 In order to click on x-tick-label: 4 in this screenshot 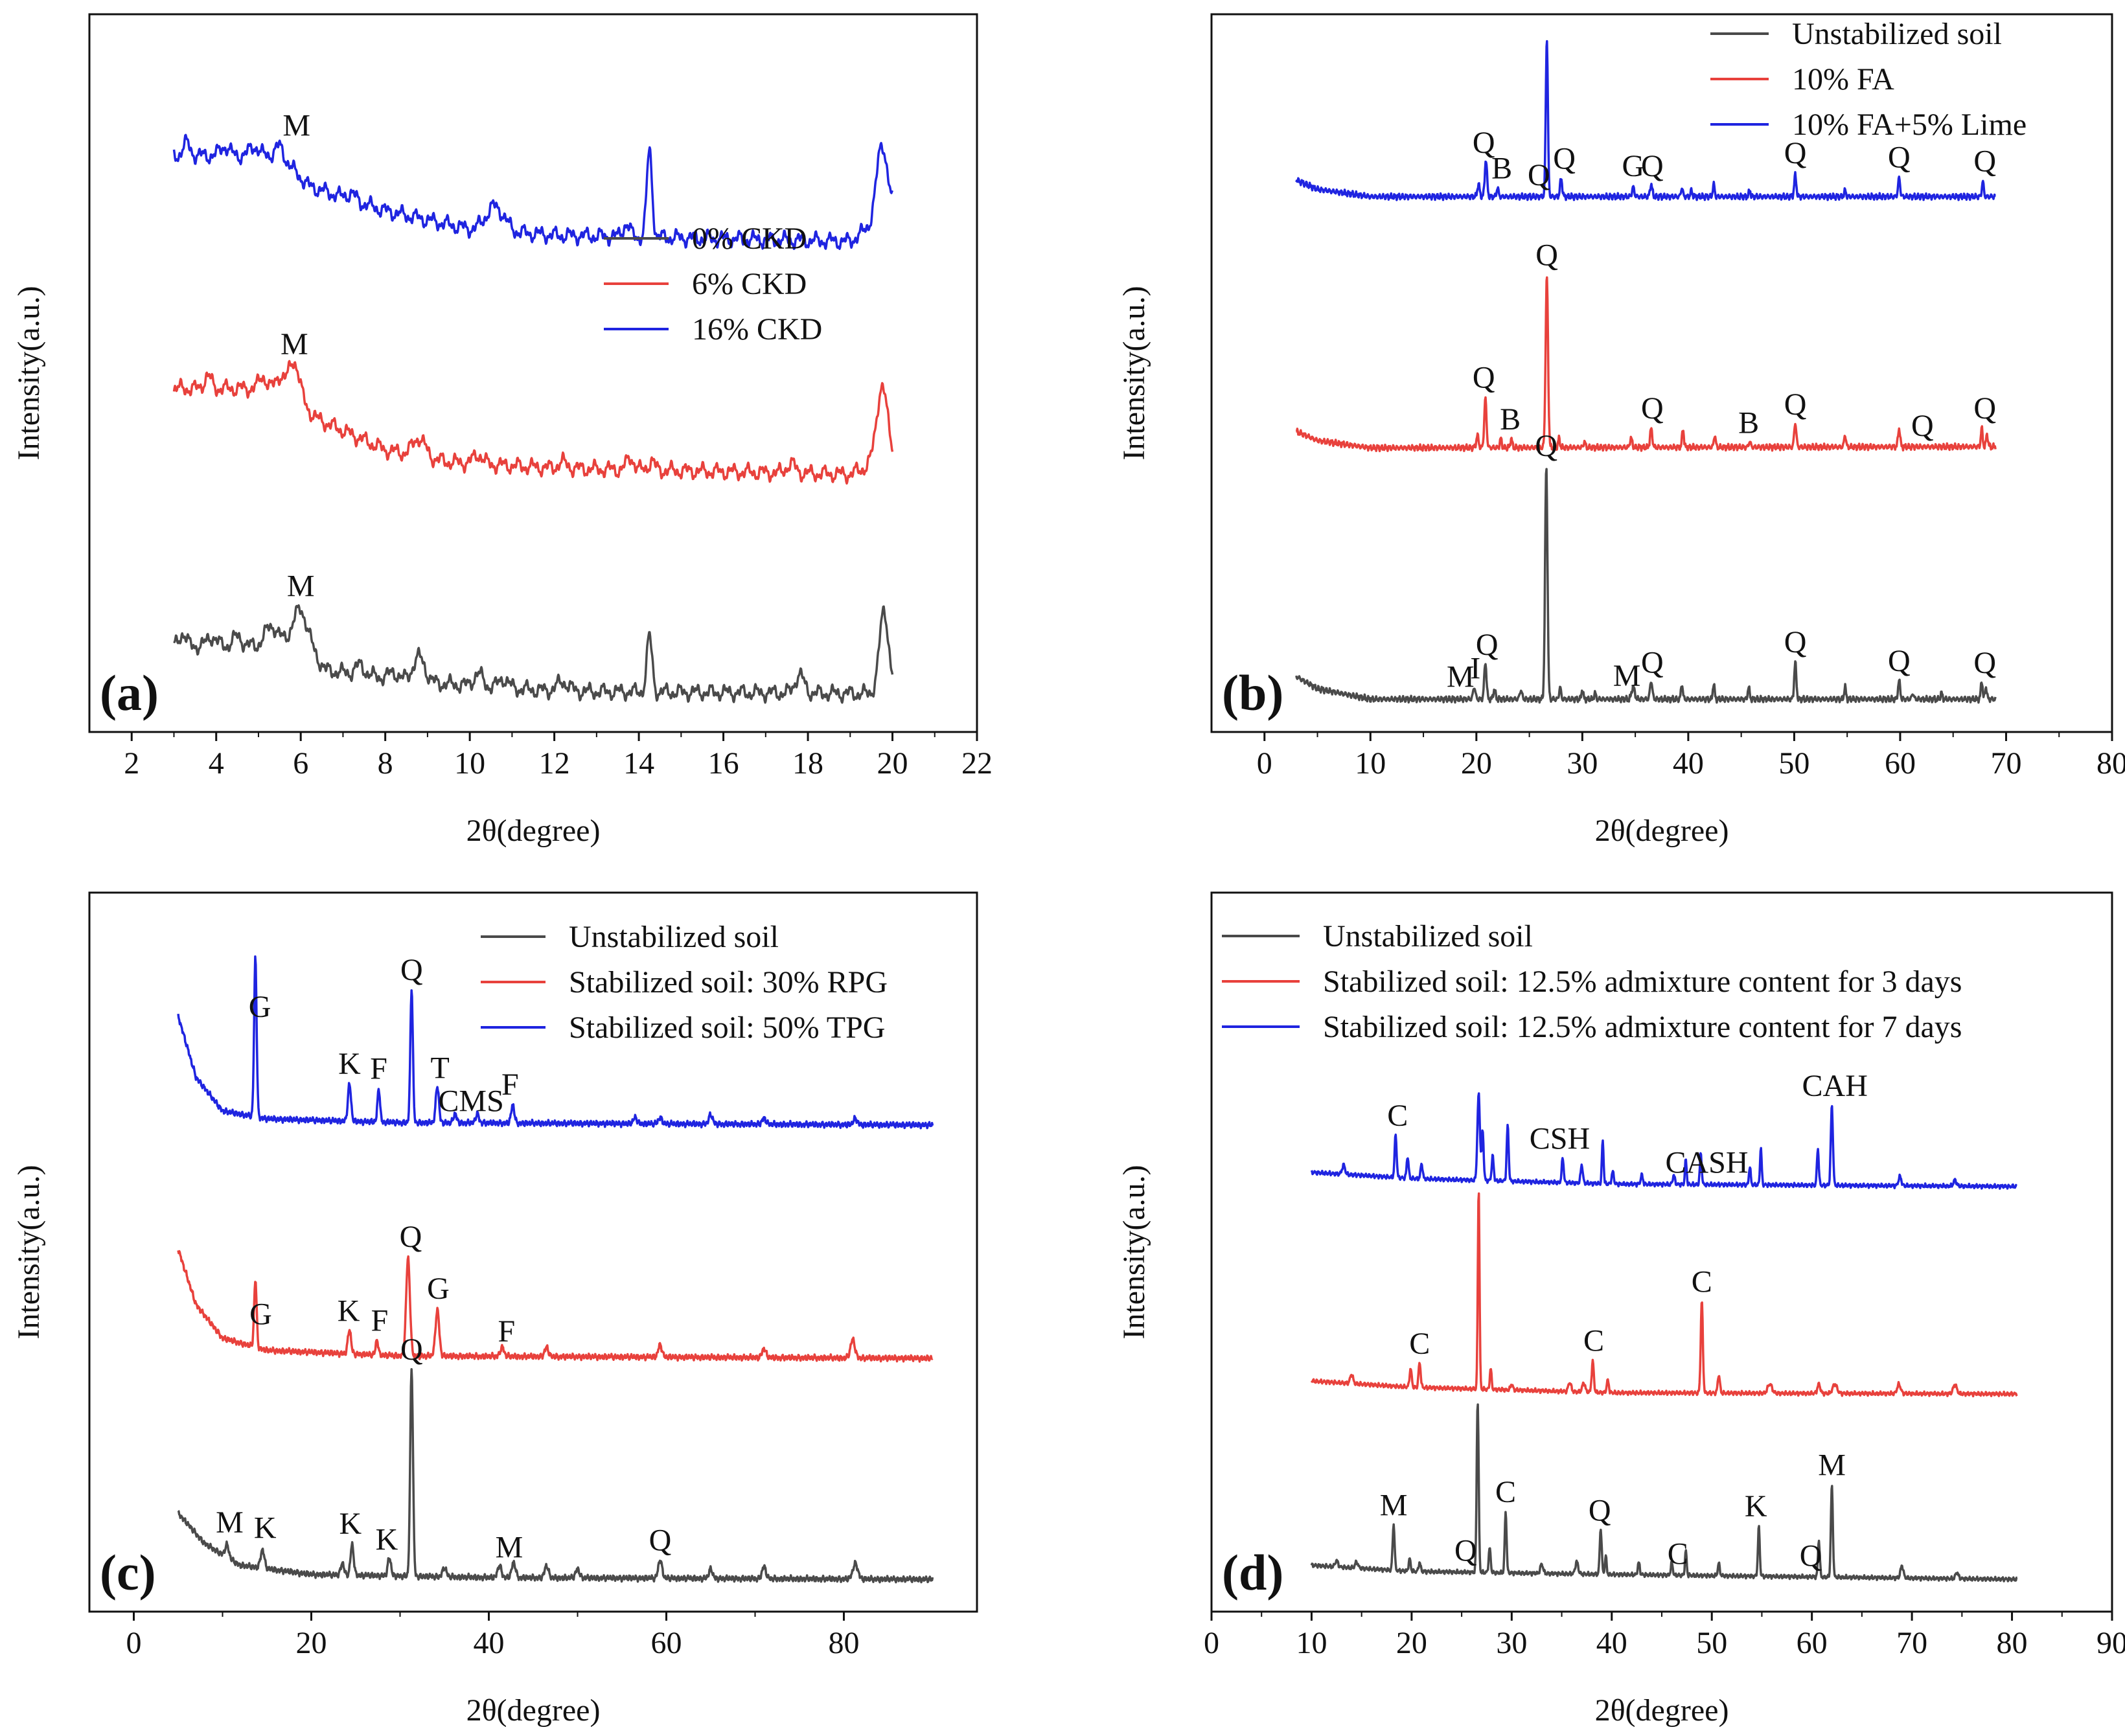, I will do `click(216, 764)`.